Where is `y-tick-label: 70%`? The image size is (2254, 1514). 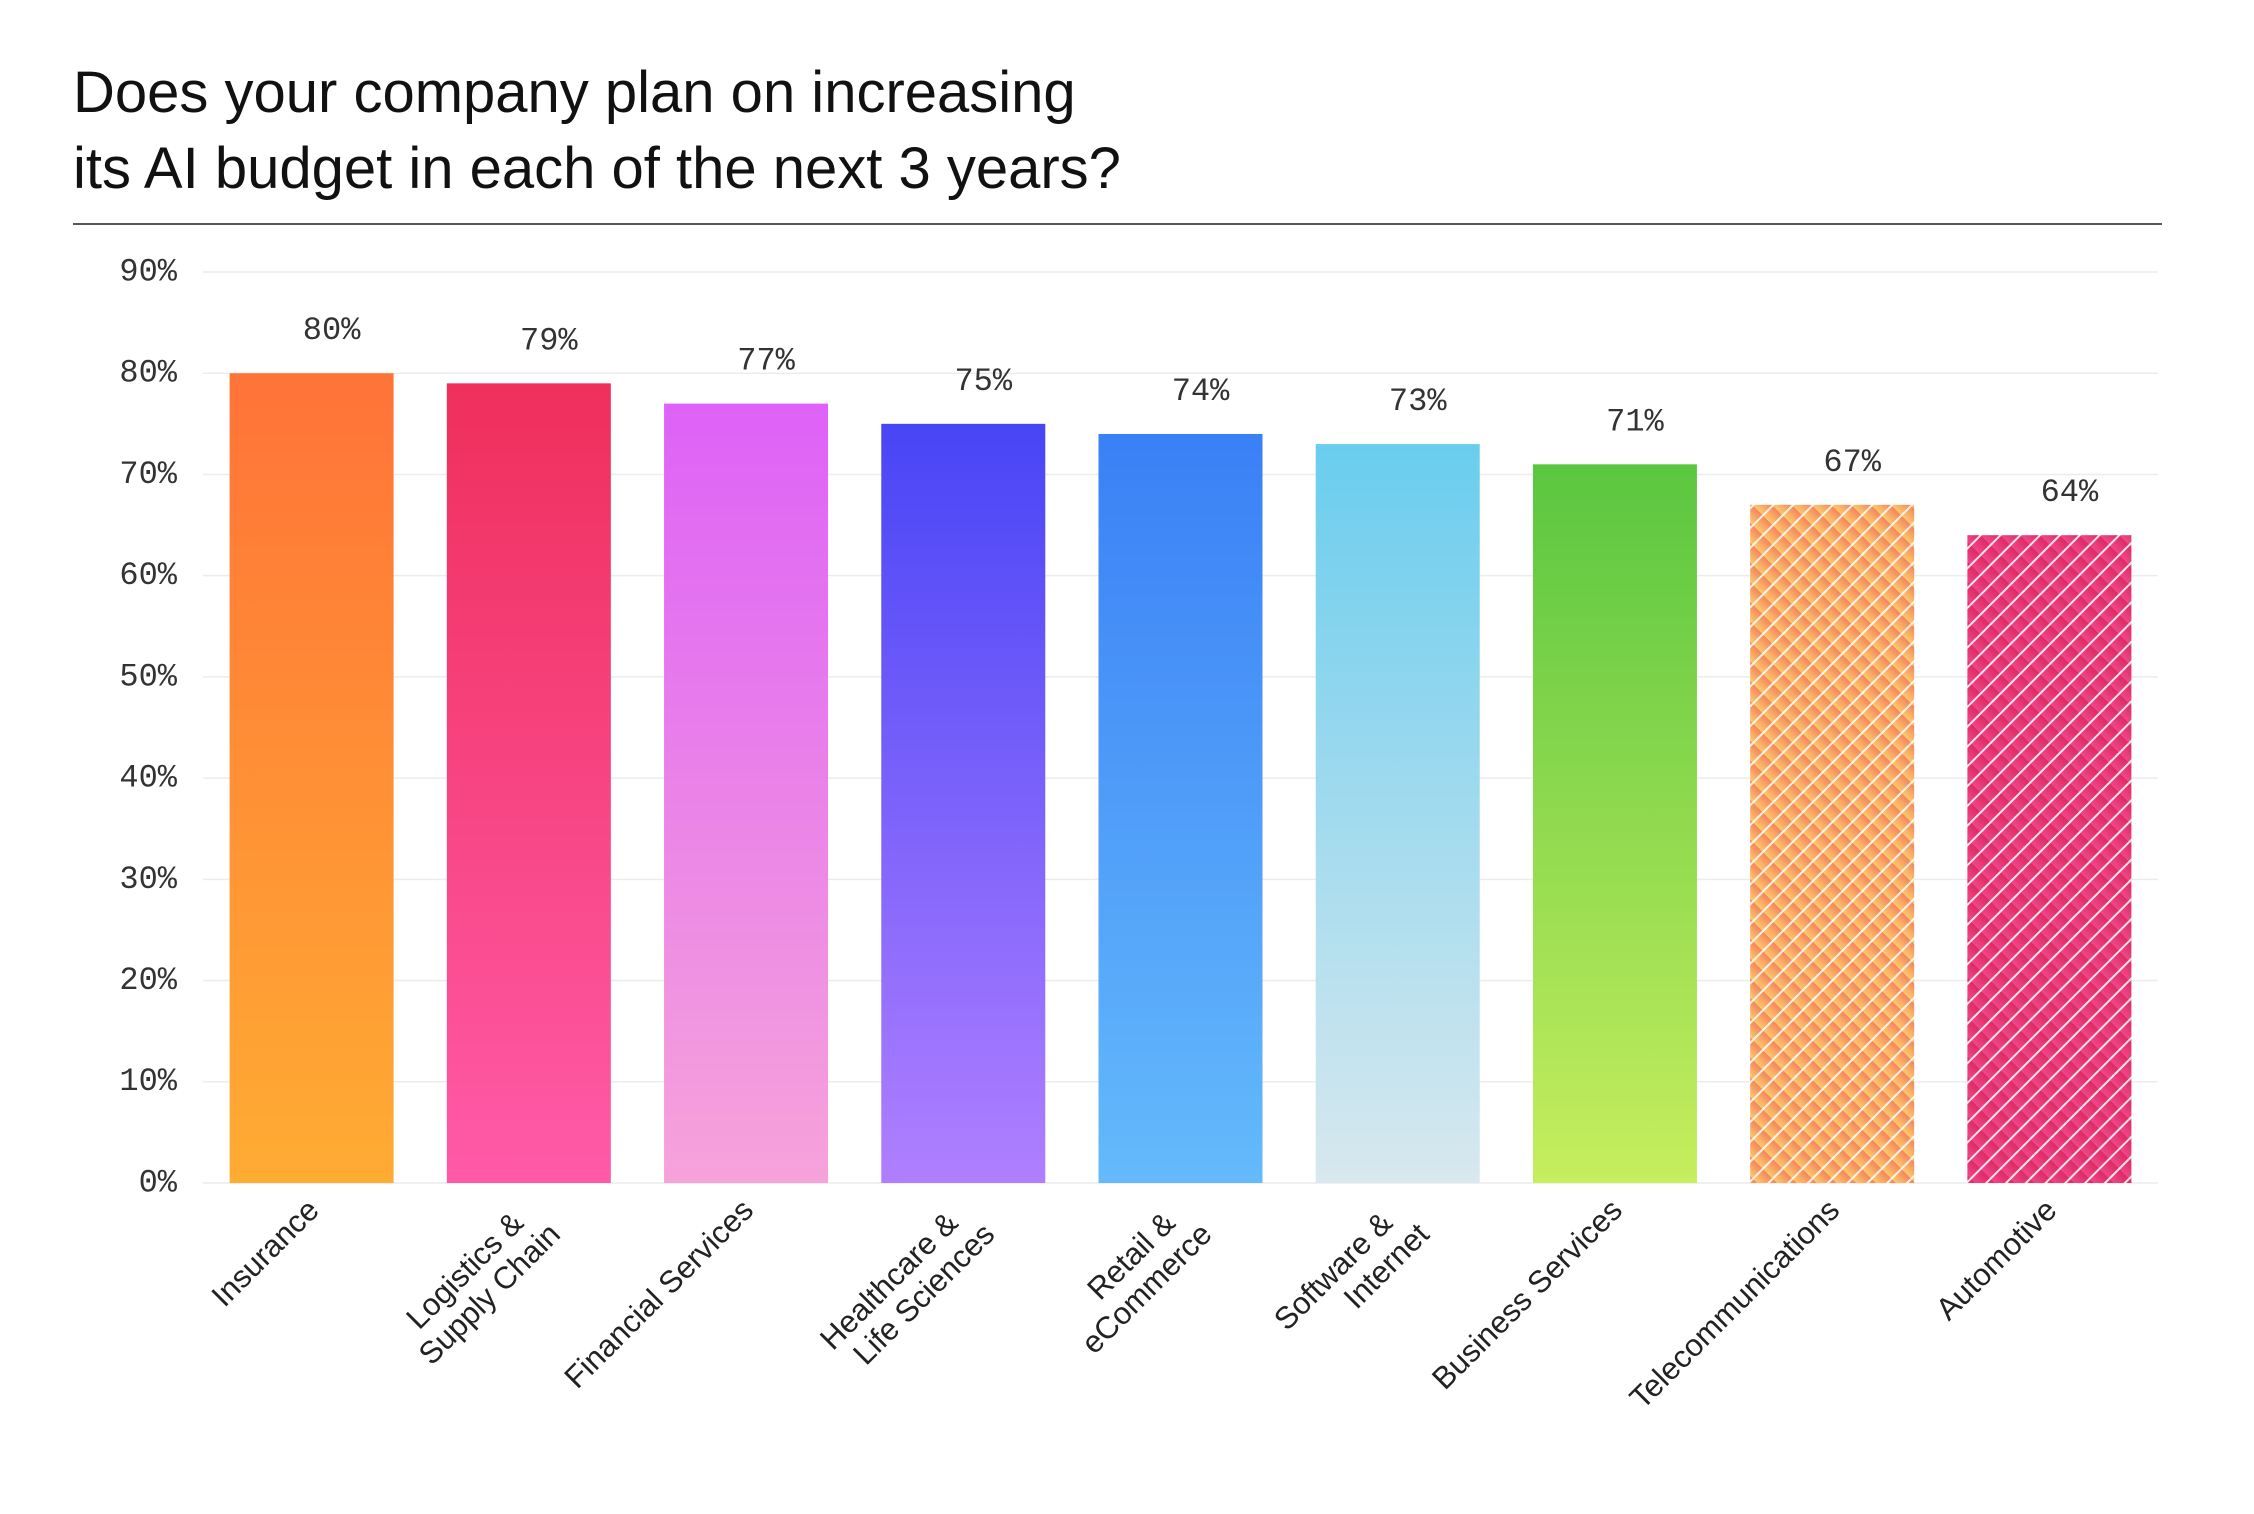
y-tick-label: 70% is located at coordinates (148, 474).